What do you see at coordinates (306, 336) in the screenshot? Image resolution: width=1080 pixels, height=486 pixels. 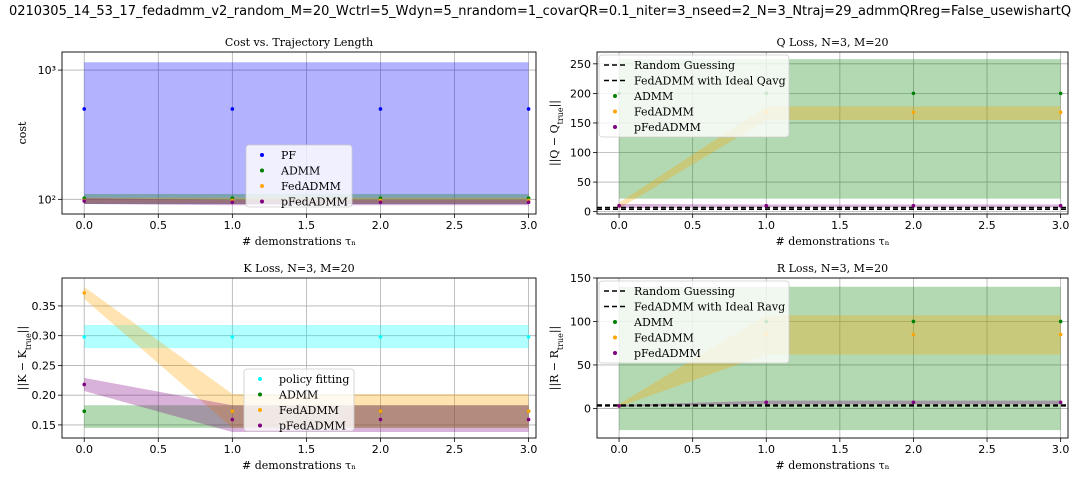 I see `band-policy-fitting` at bounding box center [306, 336].